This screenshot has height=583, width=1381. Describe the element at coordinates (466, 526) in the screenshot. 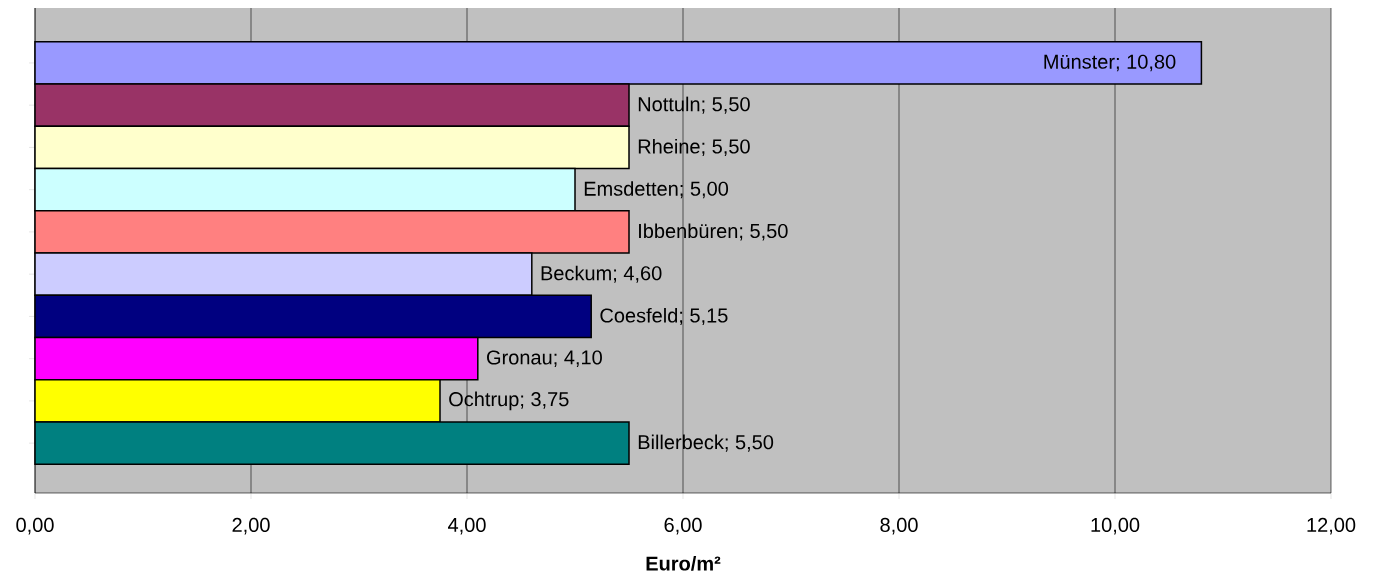

I see `x-tick-label: 4,00` at that location.